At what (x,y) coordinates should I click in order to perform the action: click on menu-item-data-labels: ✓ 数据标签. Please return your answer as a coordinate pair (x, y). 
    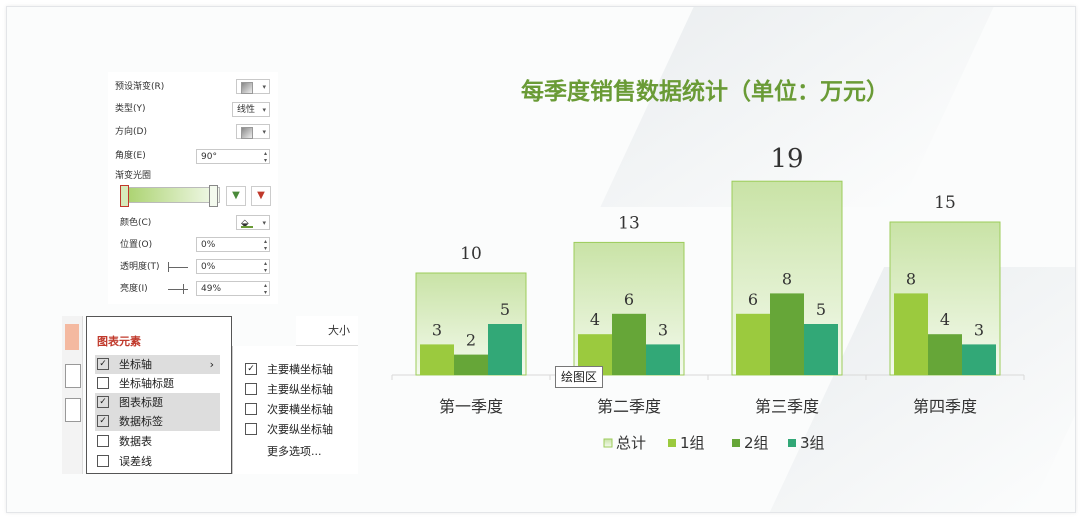
    Looking at the image, I should click on (157, 421).